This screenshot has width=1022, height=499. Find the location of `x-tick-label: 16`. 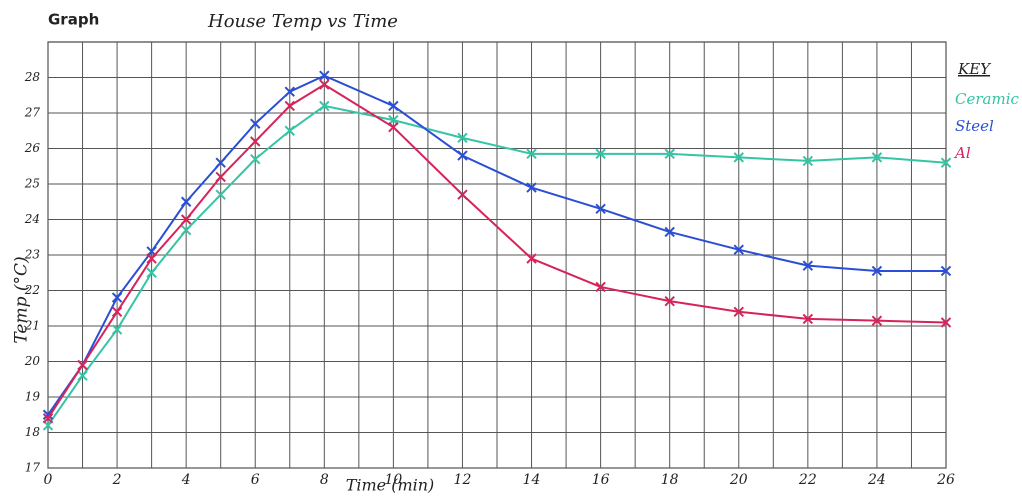

x-tick-label: 16 is located at coordinates (601, 480).